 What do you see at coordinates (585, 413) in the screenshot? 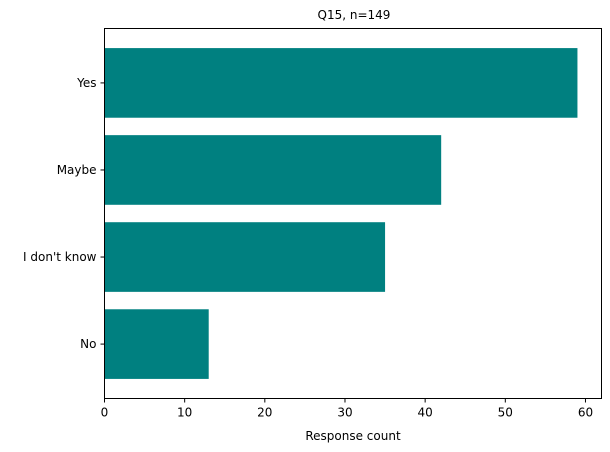
I see `x-tick-label: 60` at bounding box center [585, 413].